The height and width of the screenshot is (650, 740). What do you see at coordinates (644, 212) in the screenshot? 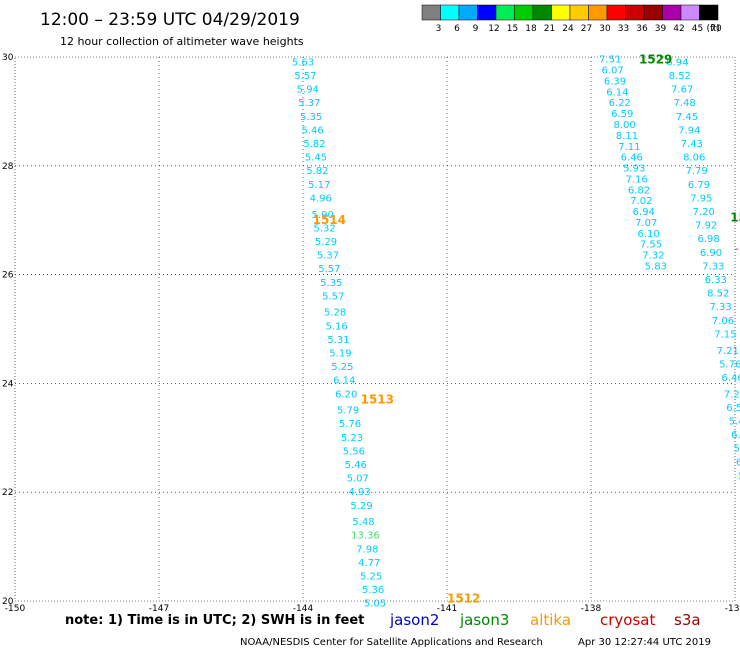
I see `swh-value: 6.94` at bounding box center [644, 212].